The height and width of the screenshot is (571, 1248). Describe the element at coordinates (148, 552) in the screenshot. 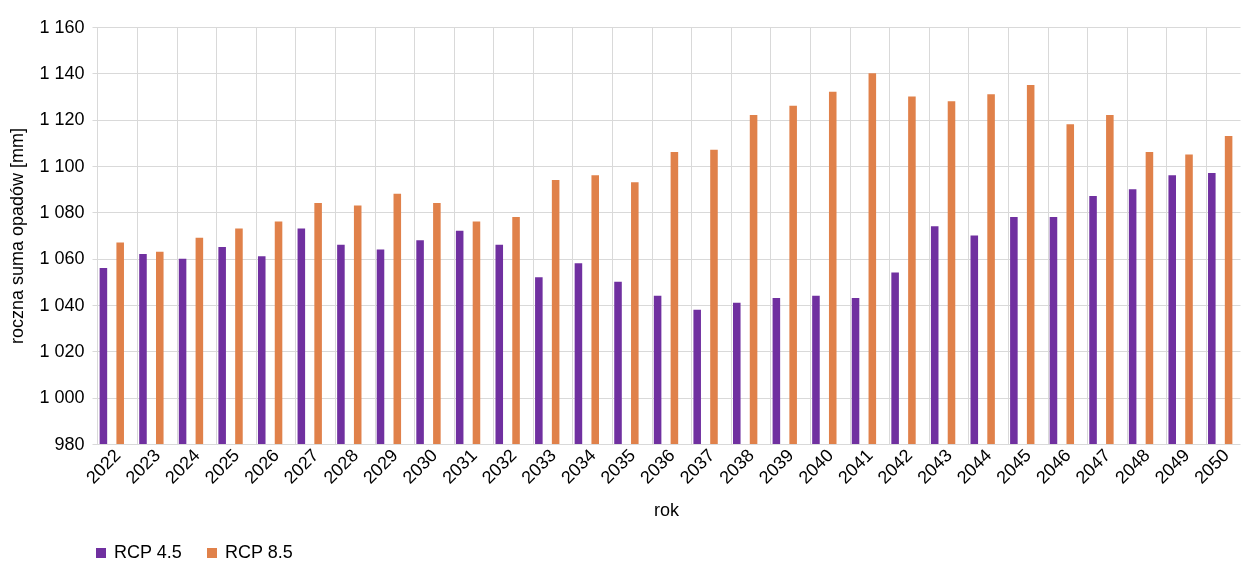

I see `legend-label: RCP 4.5` at that location.